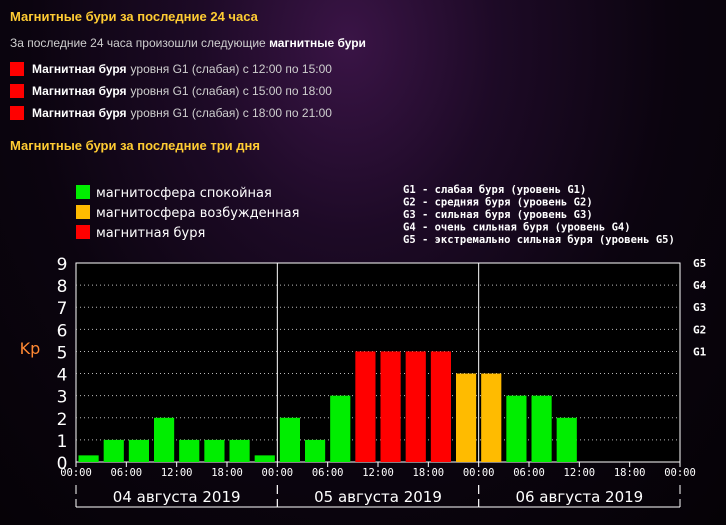 Image resolution: width=726 pixels, height=525 pixels. What do you see at coordinates (317, 43) in the screenshot?
I see `intro-text-bold: магнитные бури` at bounding box center [317, 43].